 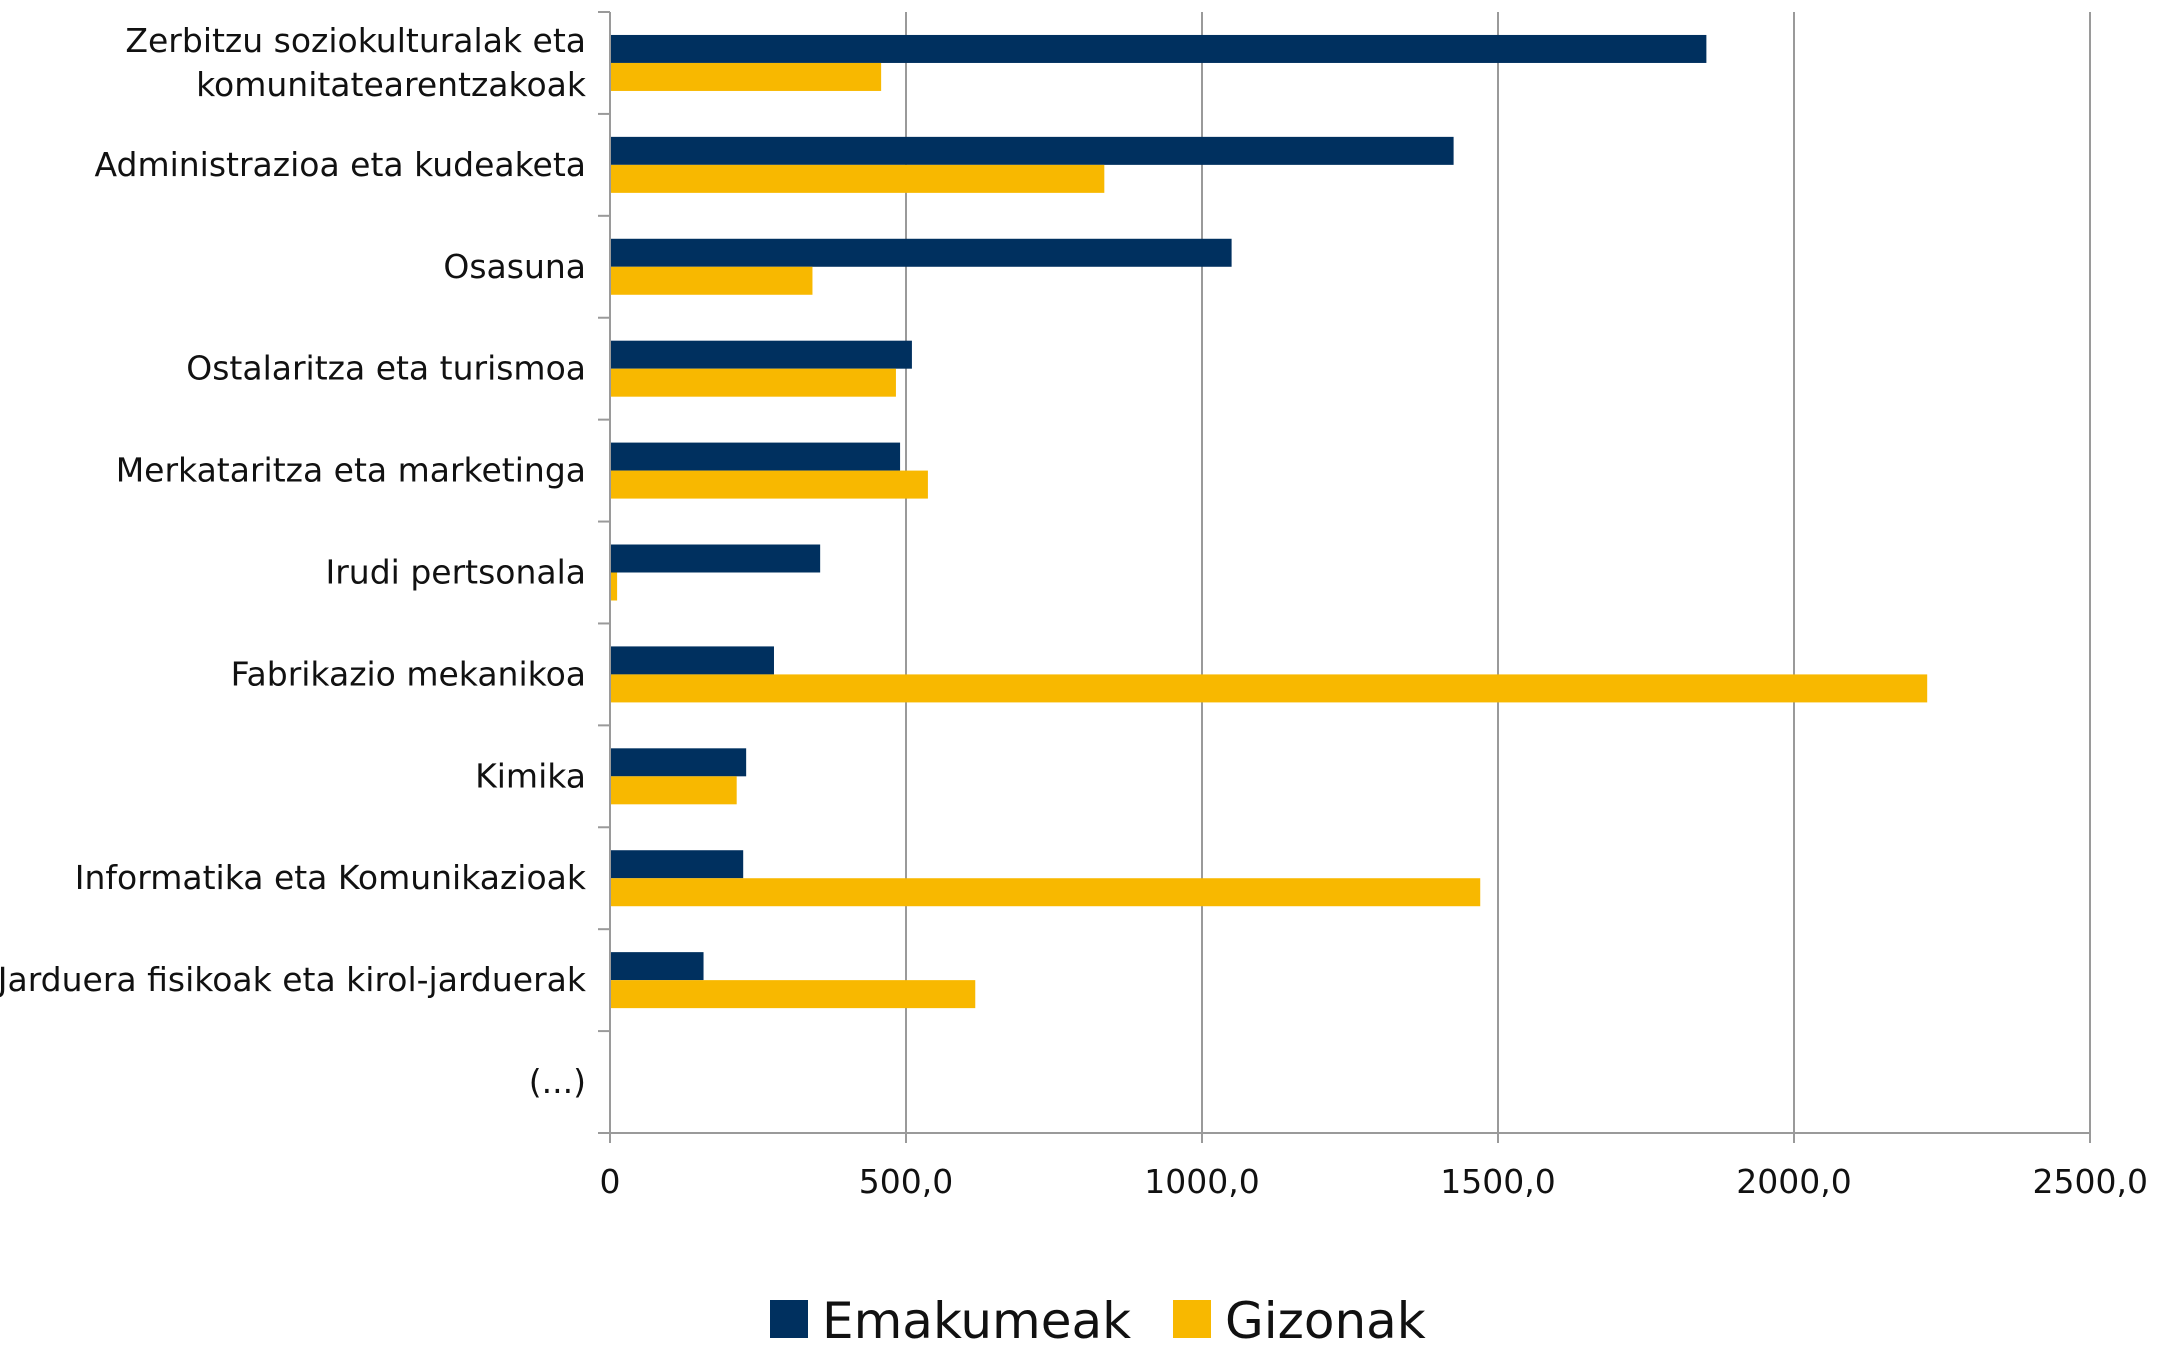 I want to click on legend-label: Gizonak, so click(x=1325, y=1321).